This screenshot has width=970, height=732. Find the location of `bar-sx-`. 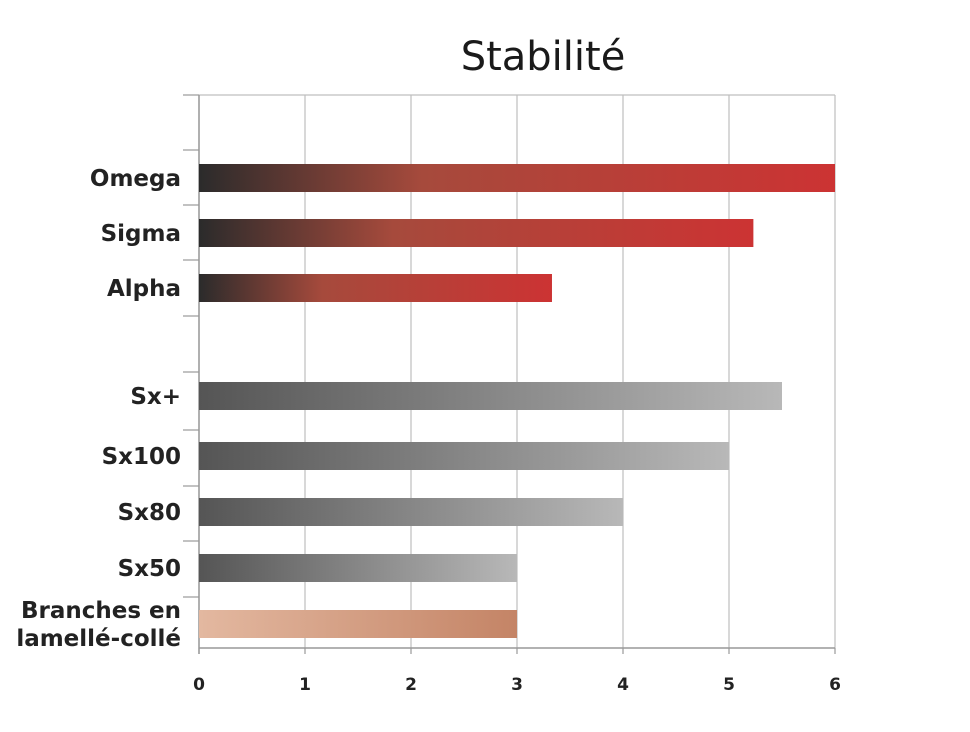

bar-sx- is located at coordinates (490, 396).